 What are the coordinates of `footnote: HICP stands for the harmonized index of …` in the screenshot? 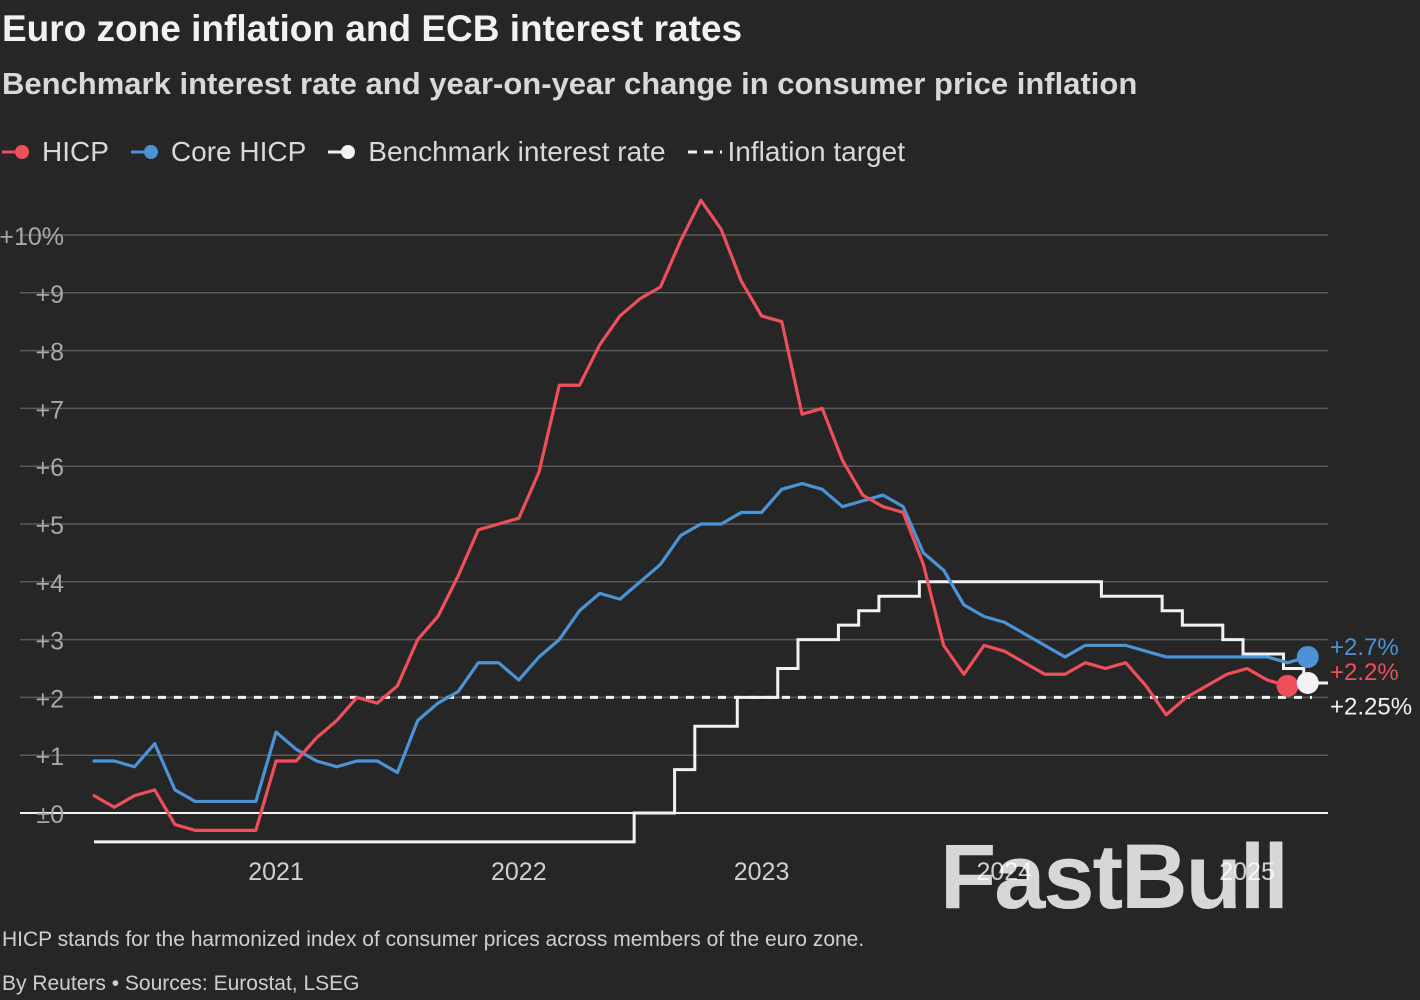 It's located at (433, 939).